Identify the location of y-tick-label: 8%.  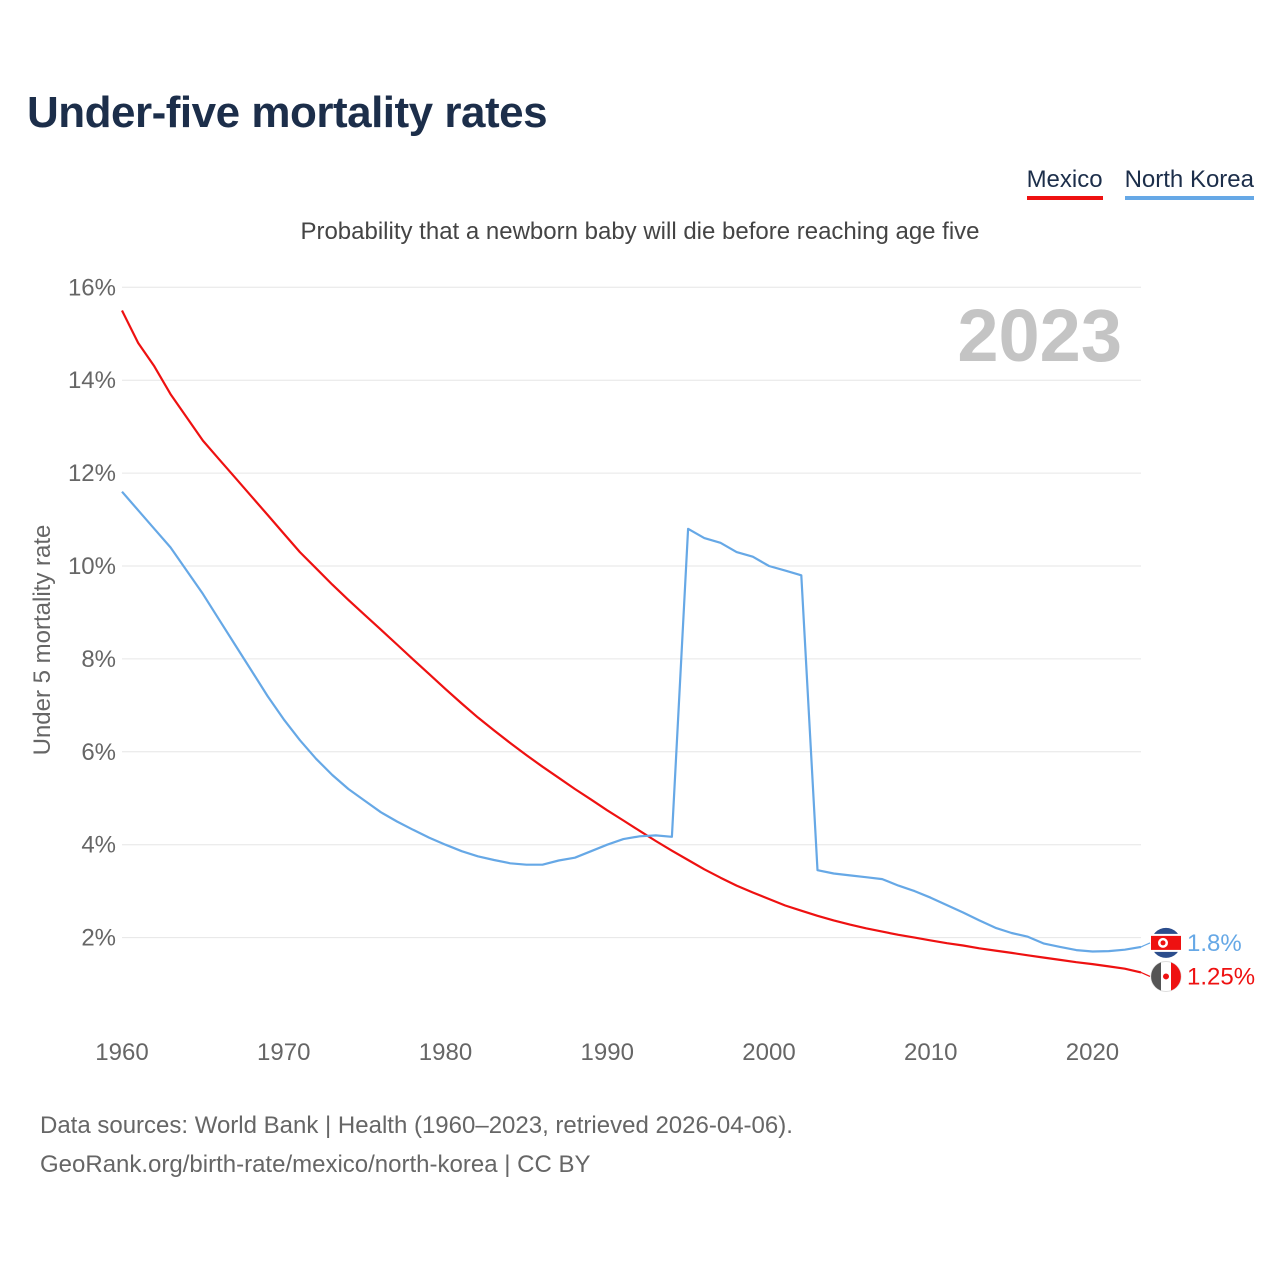
(98, 659).